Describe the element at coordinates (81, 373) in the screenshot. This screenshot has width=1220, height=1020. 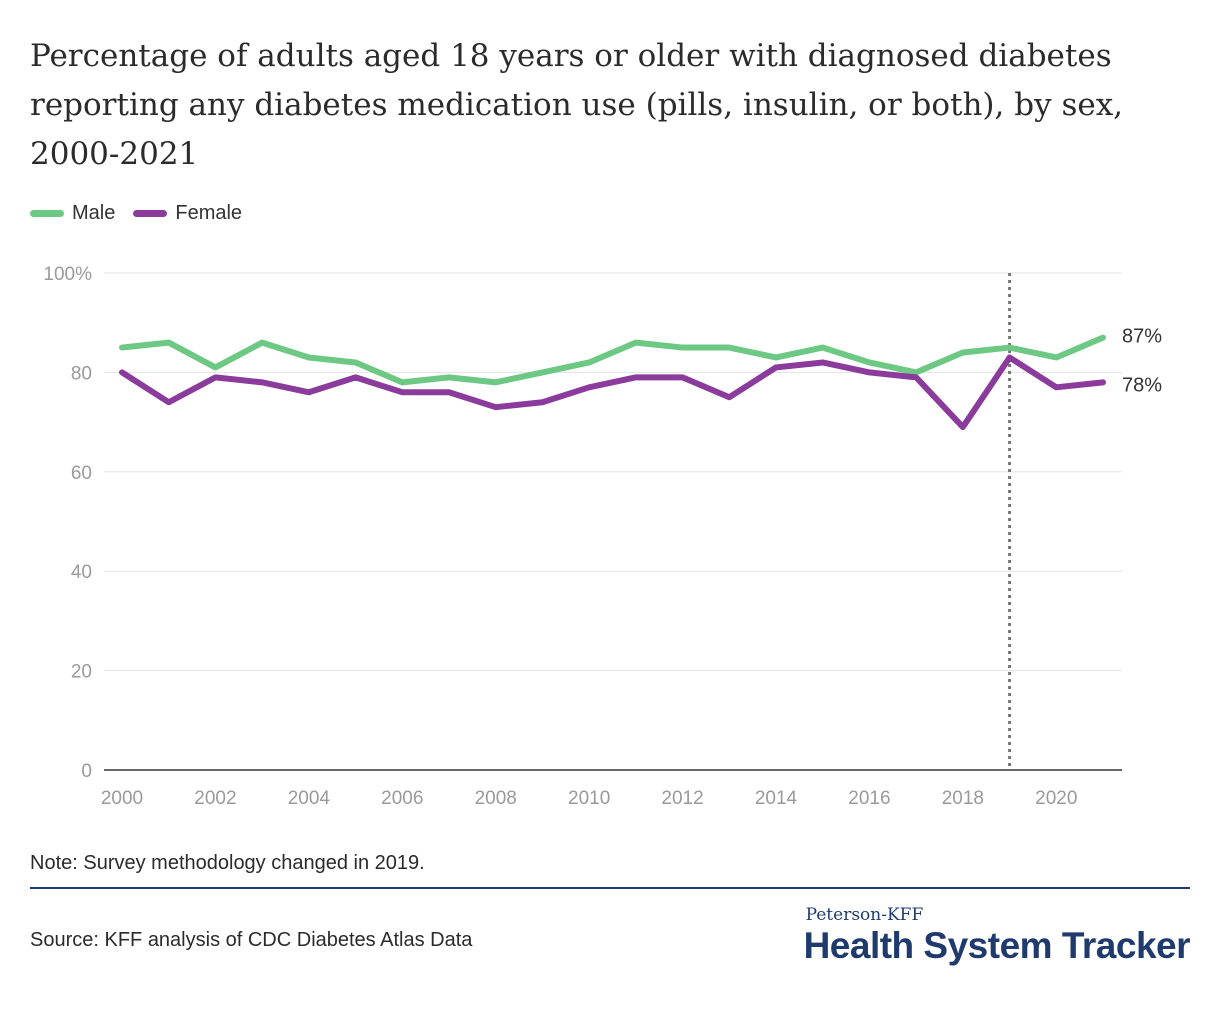
I see `y-tick-label-80: 80` at that location.